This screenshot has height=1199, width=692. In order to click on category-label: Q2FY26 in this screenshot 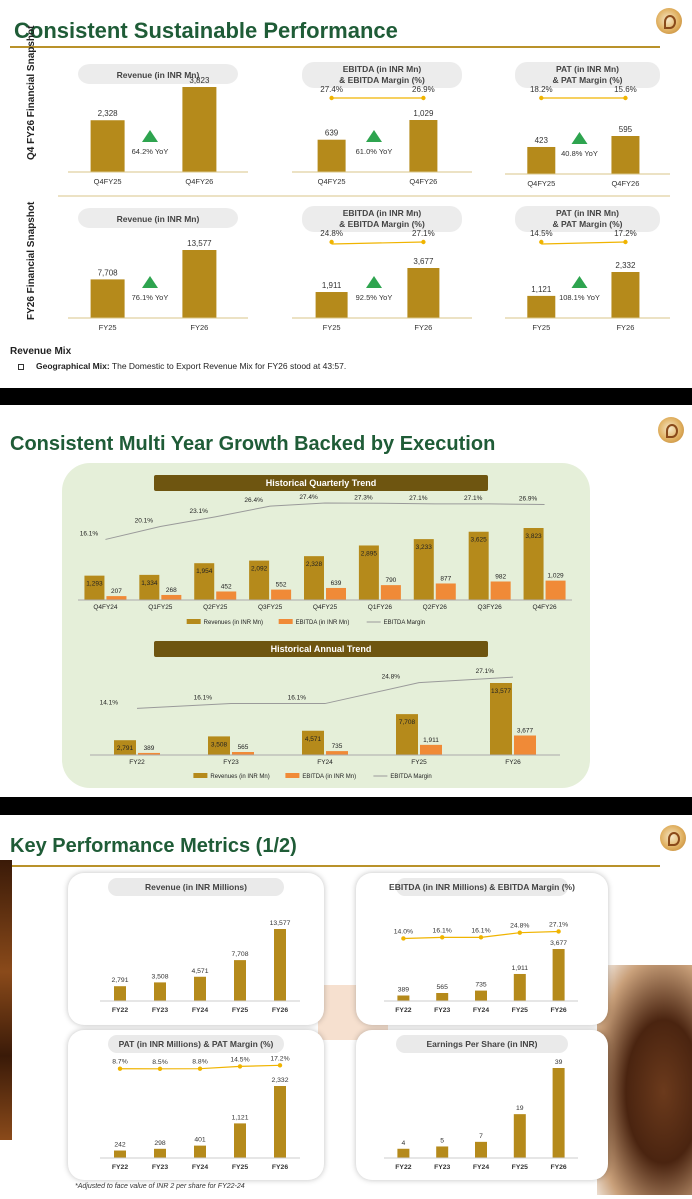, I will do `click(435, 607)`.